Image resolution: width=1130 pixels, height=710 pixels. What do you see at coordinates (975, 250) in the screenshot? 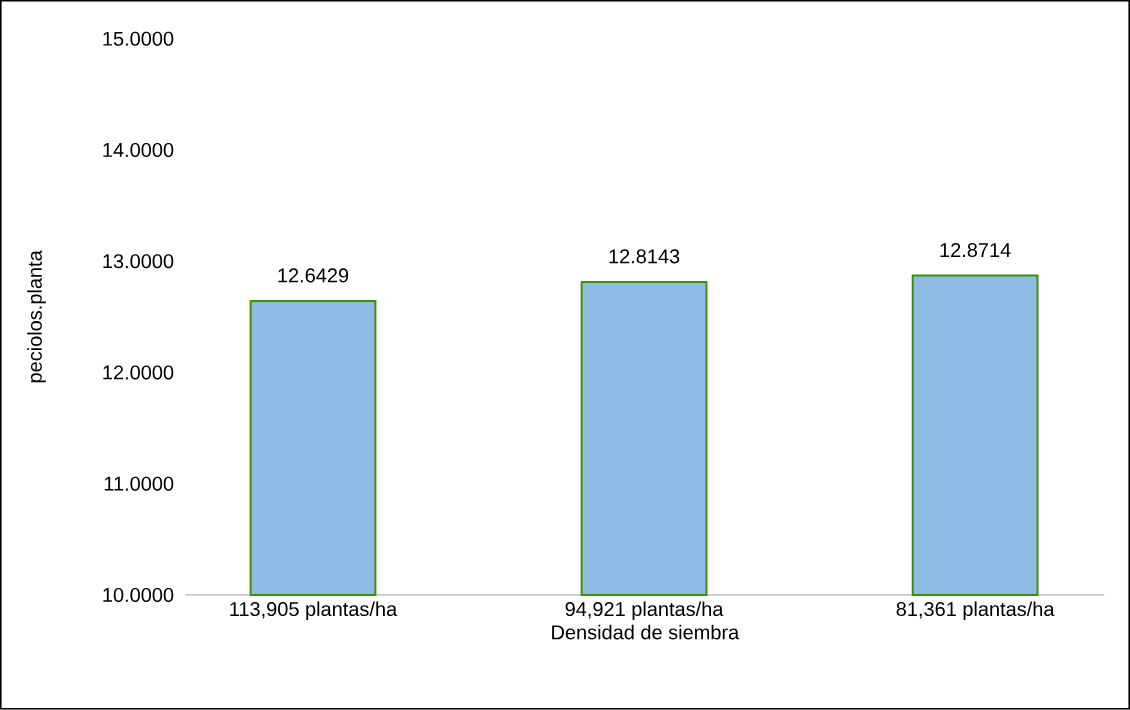
I see `data-label: 12.8714` at bounding box center [975, 250].